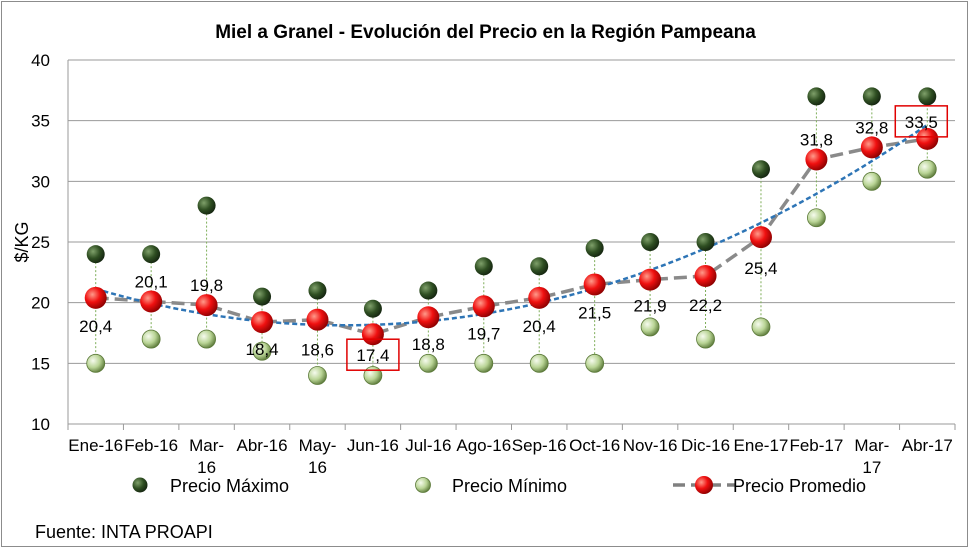 Image resolution: width=971 pixels, height=550 pixels. I want to click on x-tick-label: Ene-17, so click(761, 445).